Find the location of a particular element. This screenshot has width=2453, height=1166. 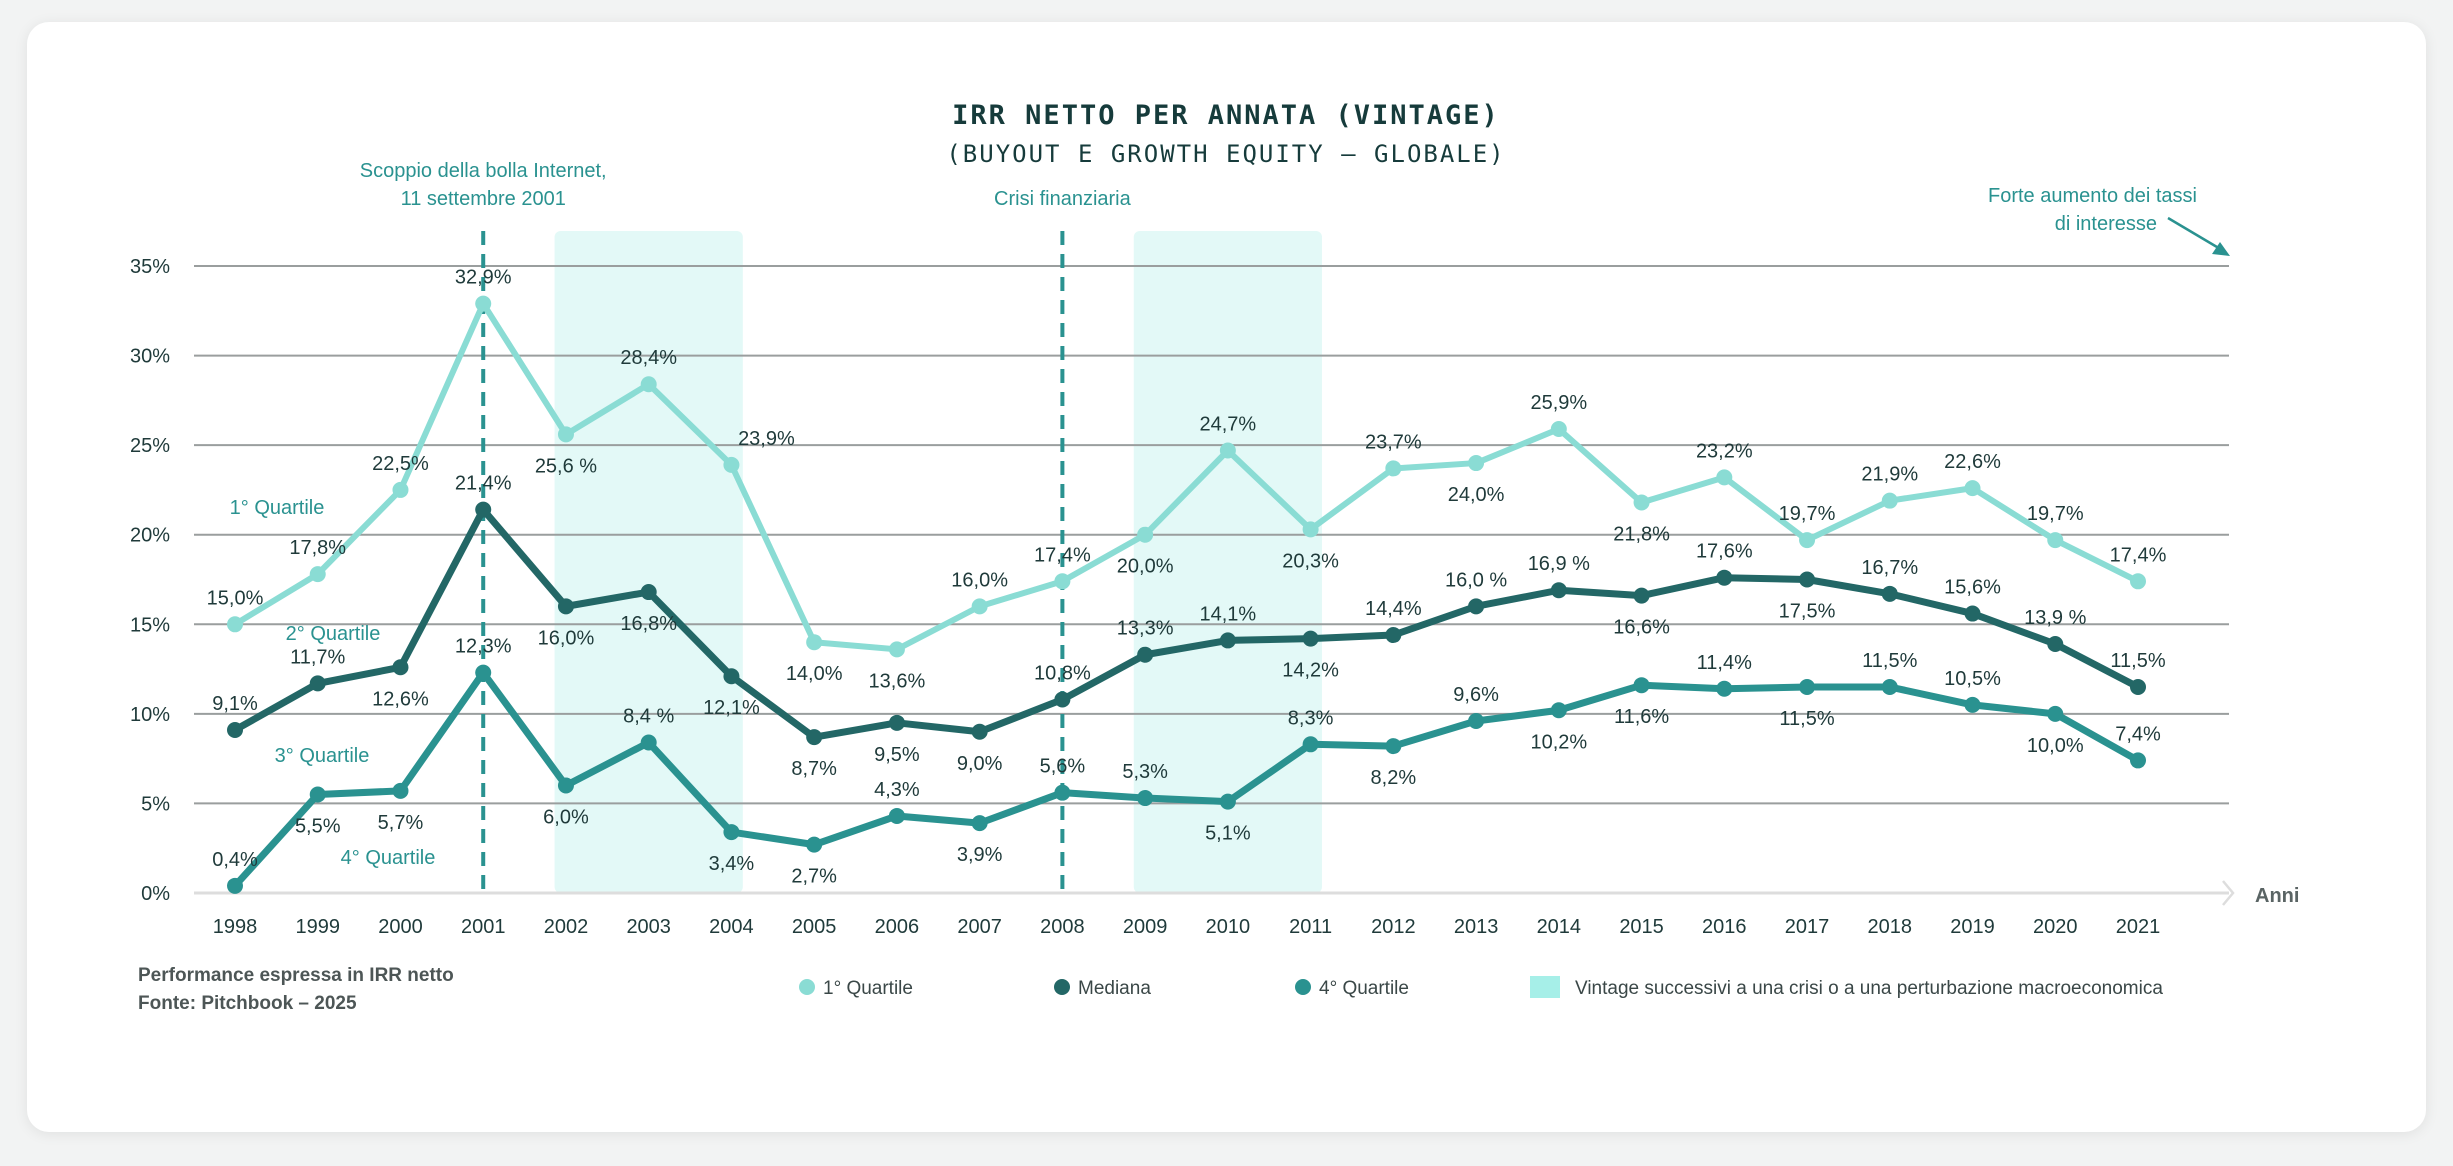

data-label: 5,7% is located at coordinates (401, 823).